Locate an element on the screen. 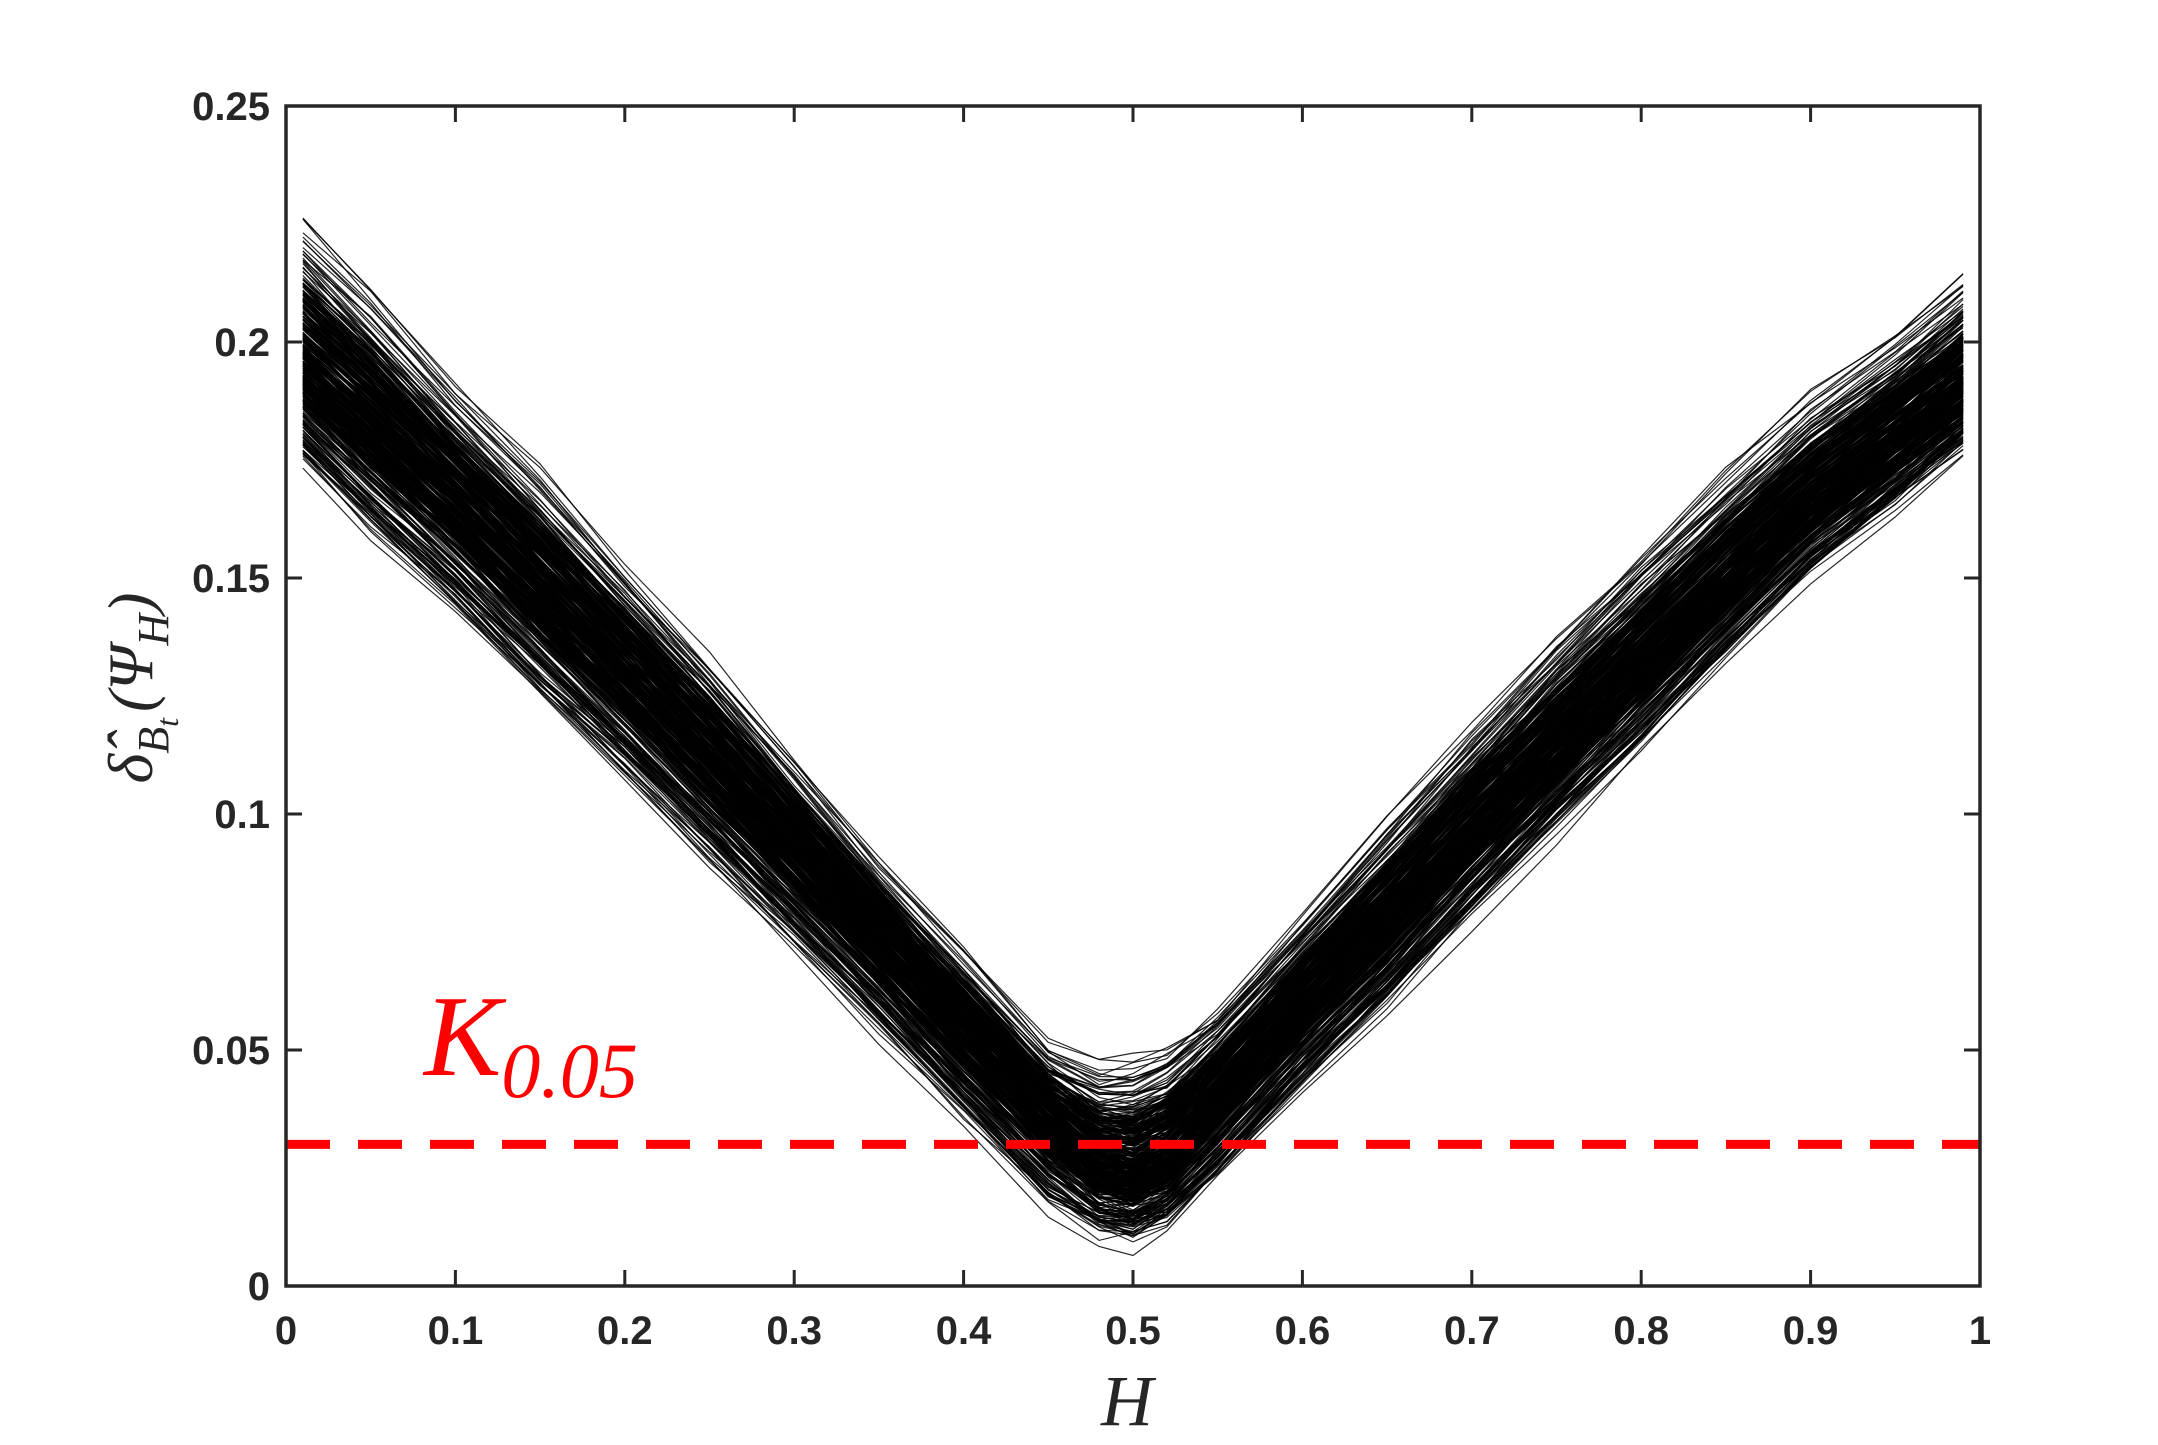  y-axis-label-subscript: B is located at coordinates (153, 740).